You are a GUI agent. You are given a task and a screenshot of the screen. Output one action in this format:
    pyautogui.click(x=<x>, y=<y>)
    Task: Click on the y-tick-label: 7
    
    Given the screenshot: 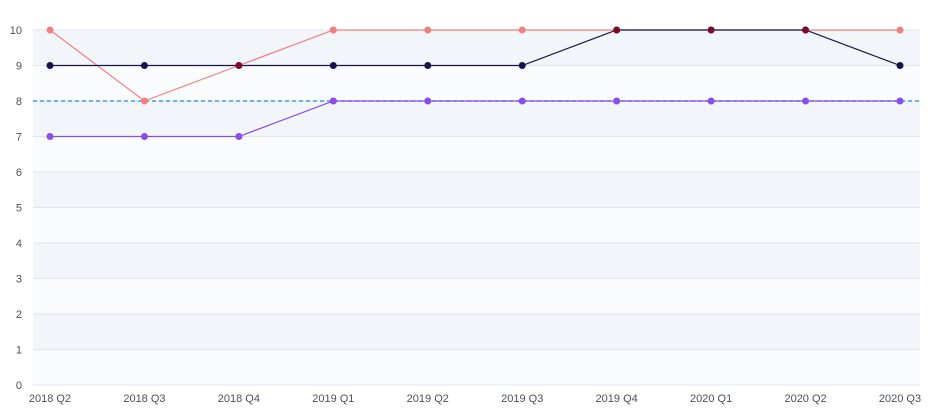 What is the action you would take?
    pyautogui.click(x=19, y=138)
    